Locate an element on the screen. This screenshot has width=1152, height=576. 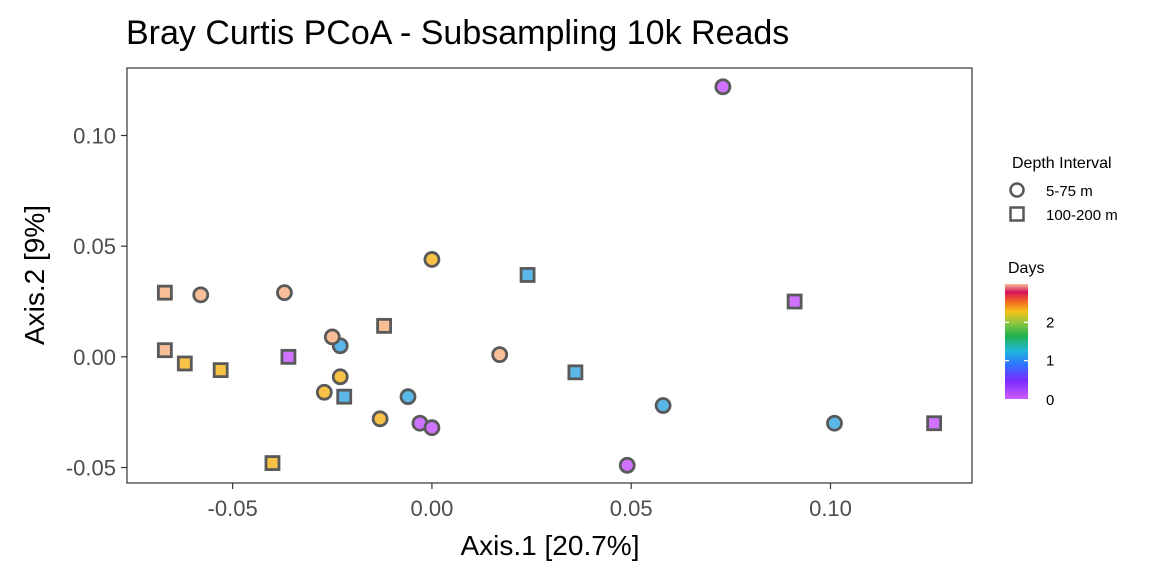
colorbar-tick-label: 1 is located at coordinates (1050, 361).